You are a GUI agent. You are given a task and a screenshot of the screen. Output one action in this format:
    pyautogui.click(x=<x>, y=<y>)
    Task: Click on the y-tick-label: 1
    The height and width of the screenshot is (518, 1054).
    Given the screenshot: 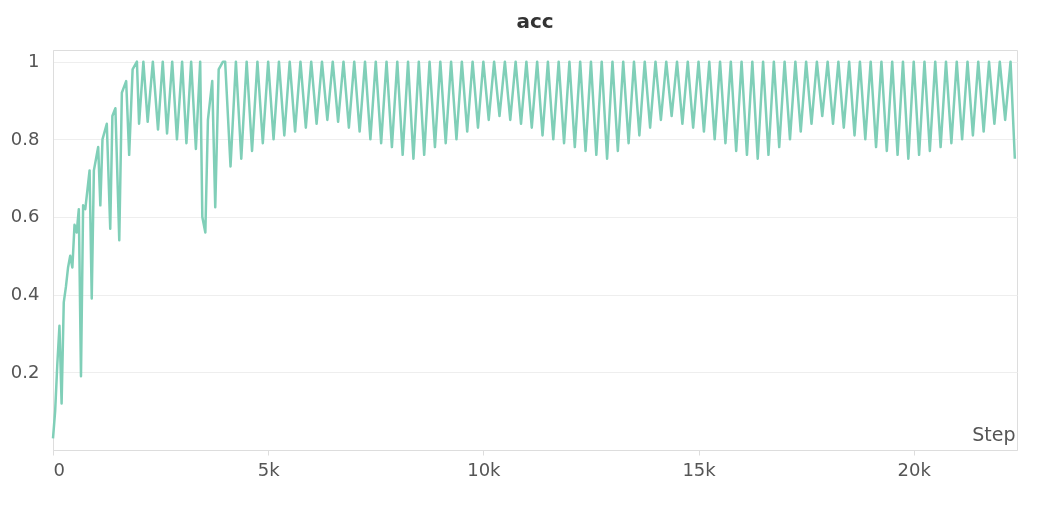 What is the action you would take?
    pyautogui.click(x=34, y=61)
    